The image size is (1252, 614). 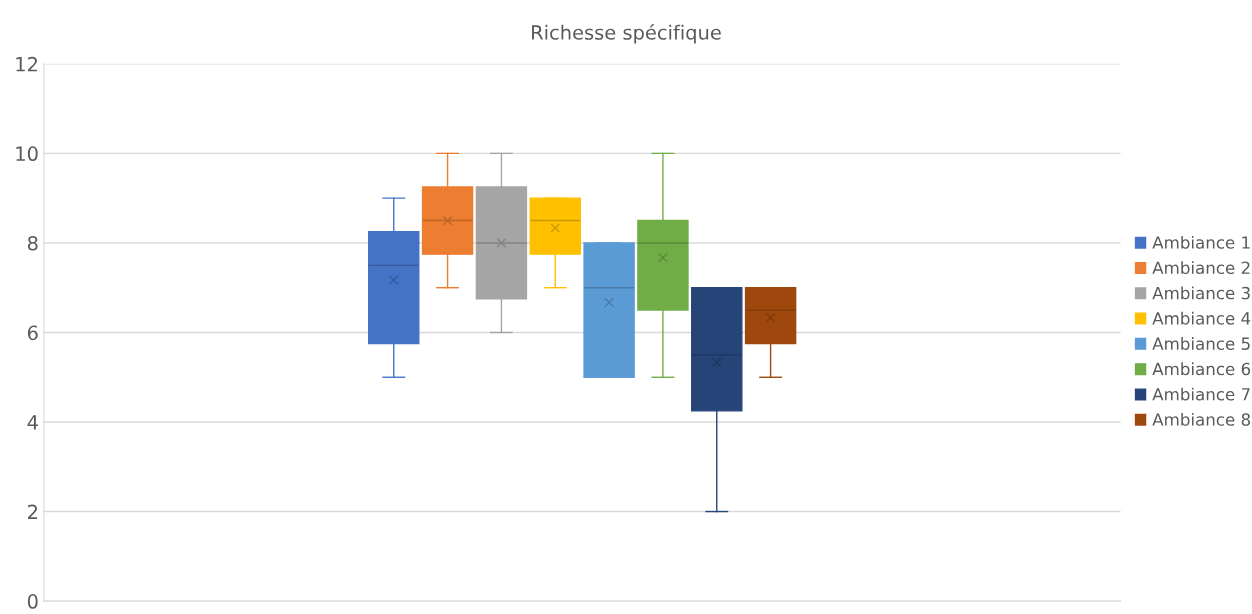 I want to click on legend-label: Ambiance 4, so click(x=1201, y=318).